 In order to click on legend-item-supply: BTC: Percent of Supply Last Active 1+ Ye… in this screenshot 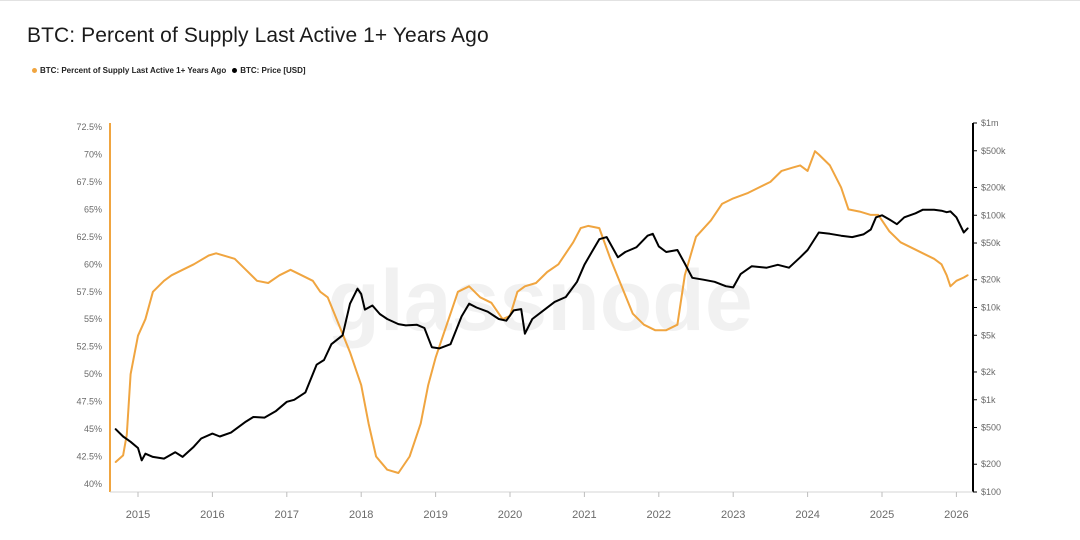, I will do `click(129, 70)`.